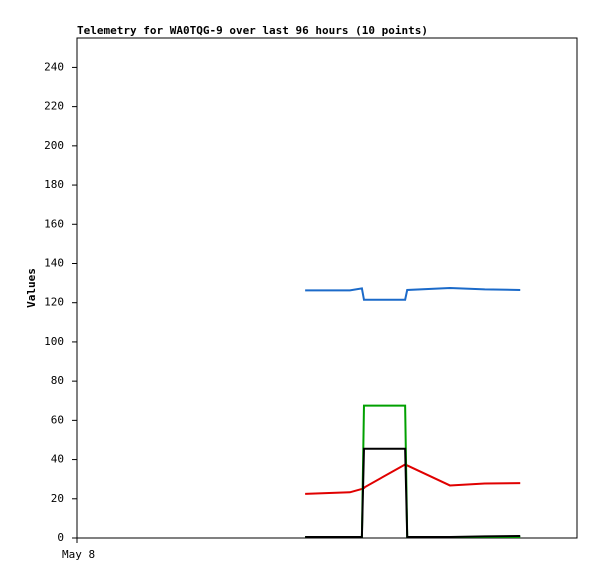 This screenshot has width=597, height=579. What do you see at coordinates (54, 184) in the screenshot?
I see `y-tick-label: 180` at bounding box center [54, 184].